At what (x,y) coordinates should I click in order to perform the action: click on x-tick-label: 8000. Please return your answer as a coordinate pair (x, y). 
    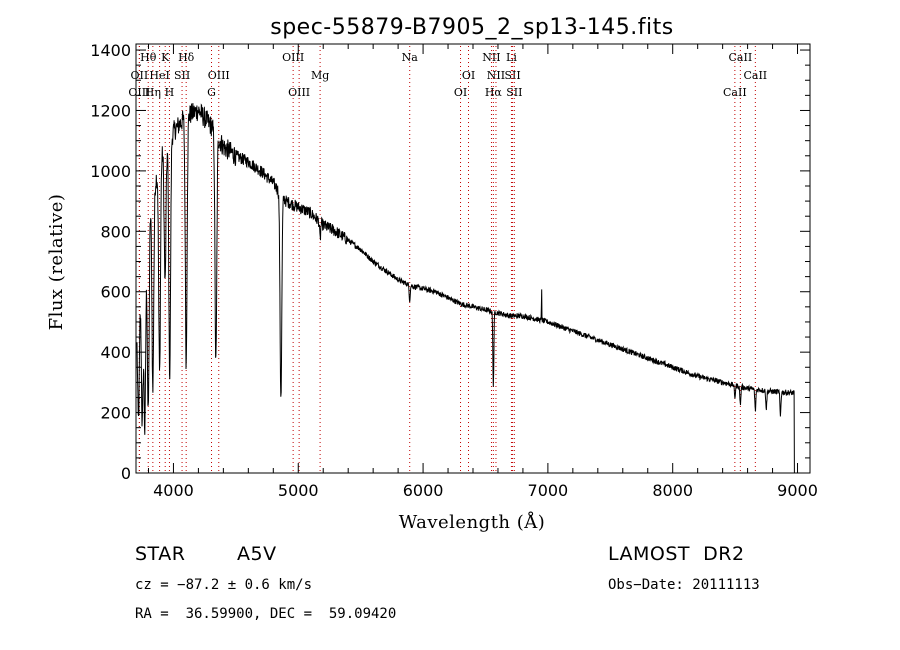
    Looking at the image, I should click on (672, 490).